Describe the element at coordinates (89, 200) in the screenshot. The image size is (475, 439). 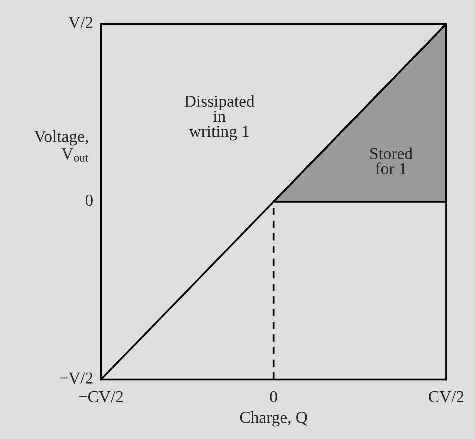
I see `text: 0` at that location.